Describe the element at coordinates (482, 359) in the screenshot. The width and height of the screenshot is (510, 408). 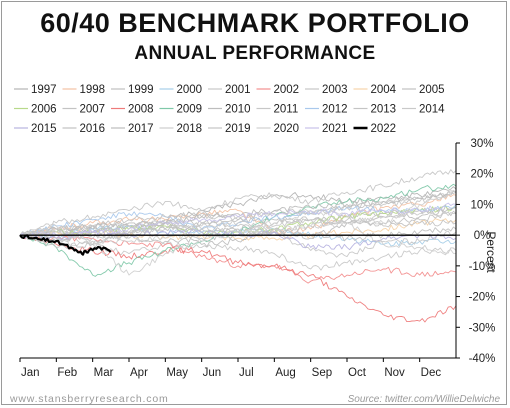
I see `y-tick-label: -40%` at that location.